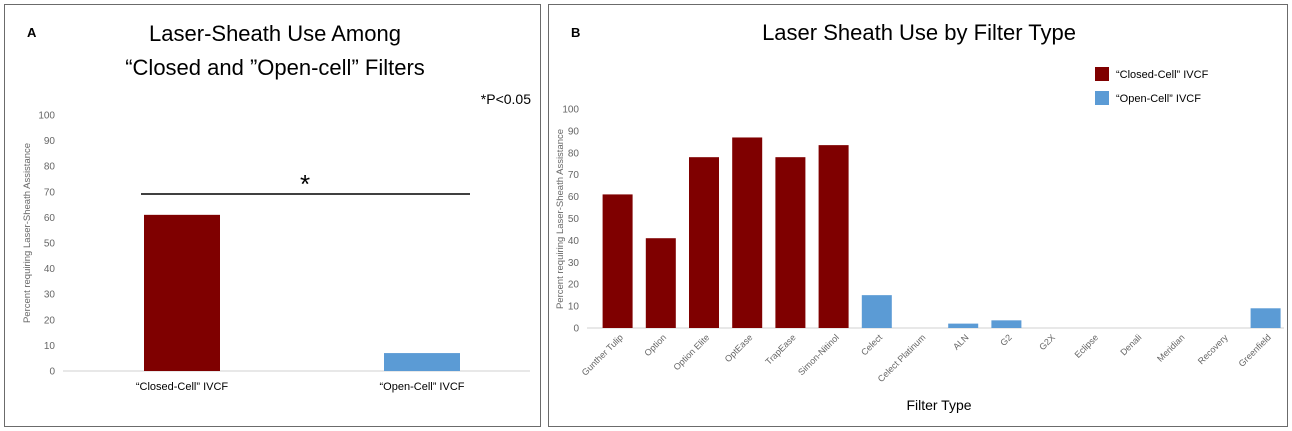  Describe the element at coordinates (1102, 74) in the screenshot. I see `legend-swatch-closed-cell` at that location.